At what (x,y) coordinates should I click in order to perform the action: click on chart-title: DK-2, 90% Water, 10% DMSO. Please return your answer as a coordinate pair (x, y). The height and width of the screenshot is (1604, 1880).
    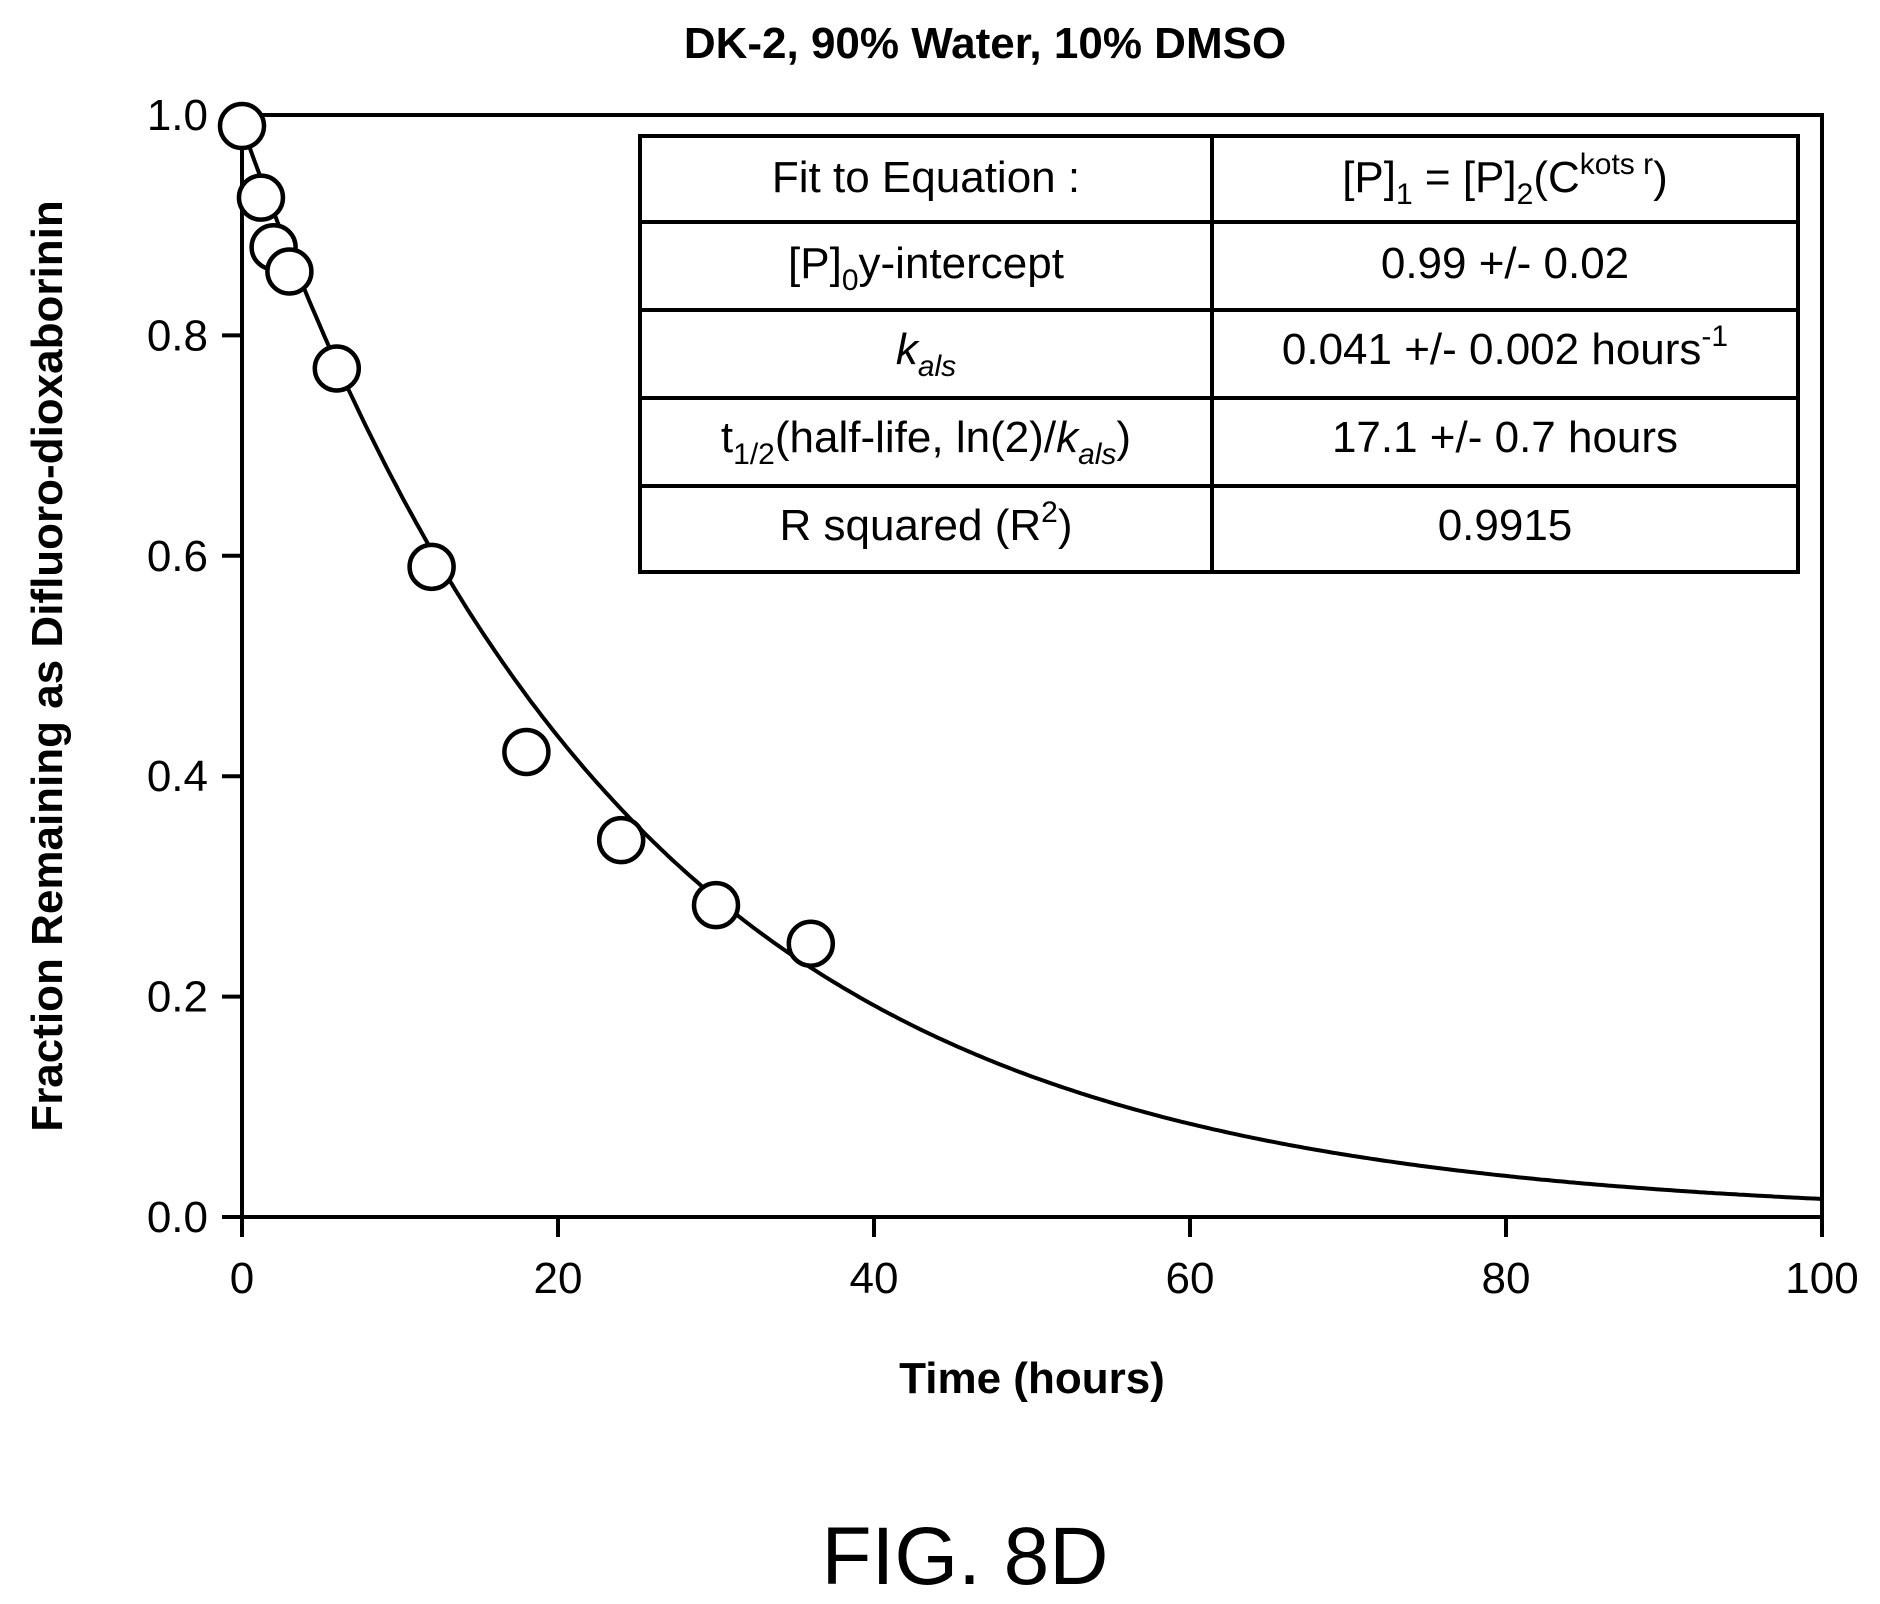
    Looking at the image, I should click on (985, 43).